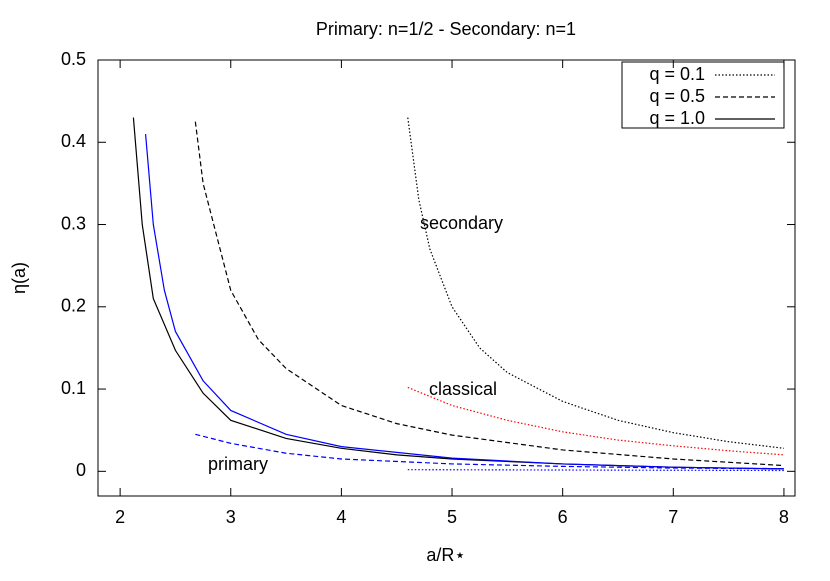  Describe the element at coordinates (238, 464) in the screenshot. I see `annotation: primary` at that location.